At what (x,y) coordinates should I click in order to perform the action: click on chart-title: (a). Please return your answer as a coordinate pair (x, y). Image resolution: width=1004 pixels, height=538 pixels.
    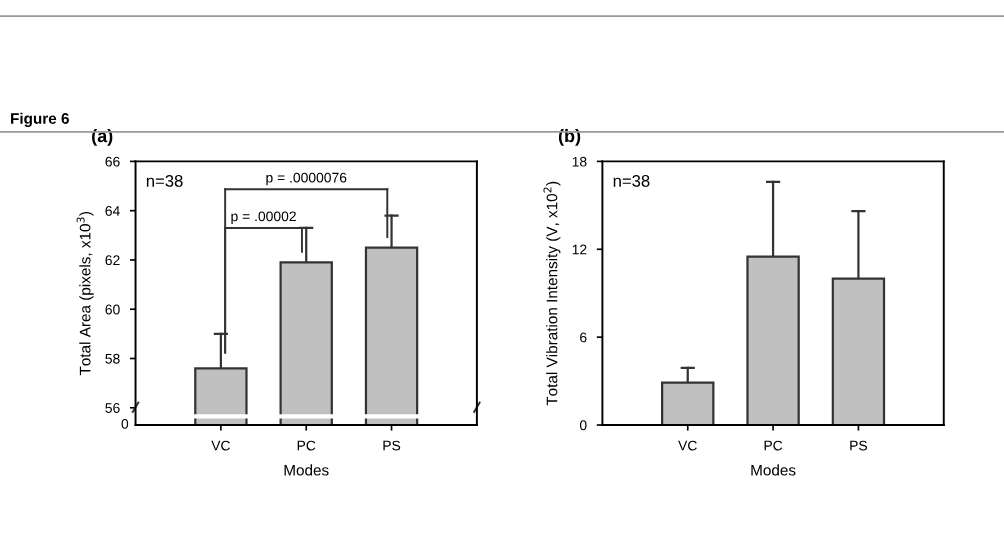
    Looking at the image, I should click on (102, 137).